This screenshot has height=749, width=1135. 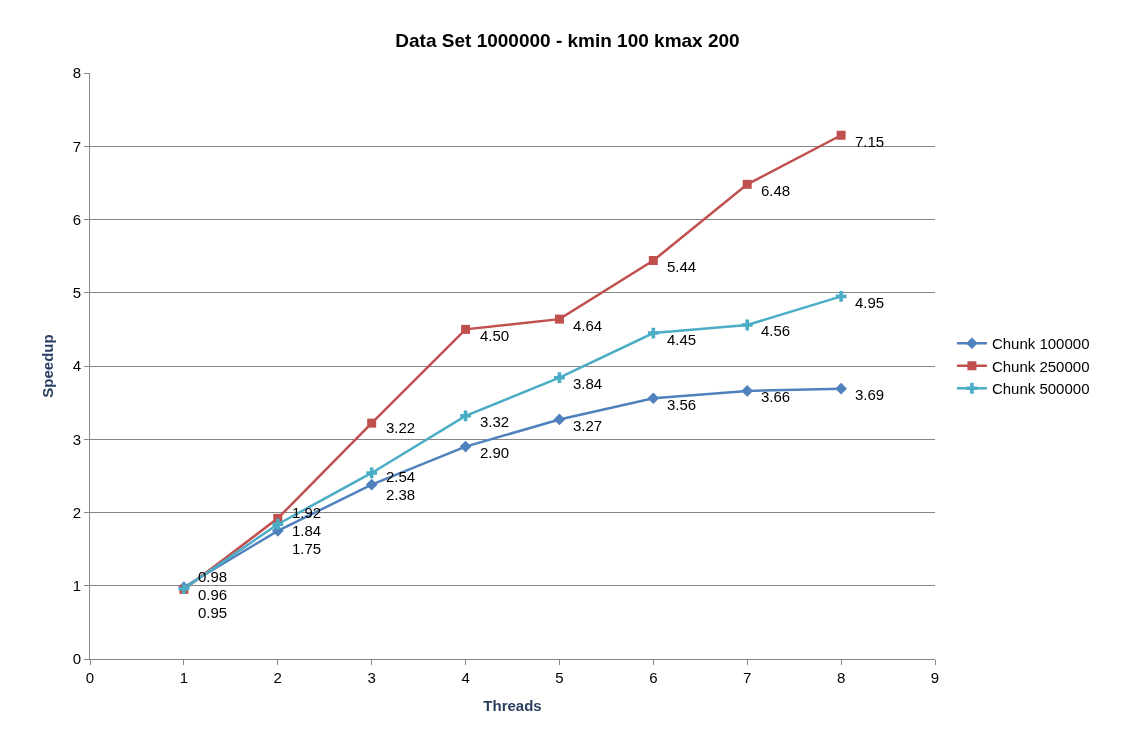 What do you see at coordinates (76, 292) in the screenshot?
I see `y-tick-label: 5` at bounding box center [76, 292].